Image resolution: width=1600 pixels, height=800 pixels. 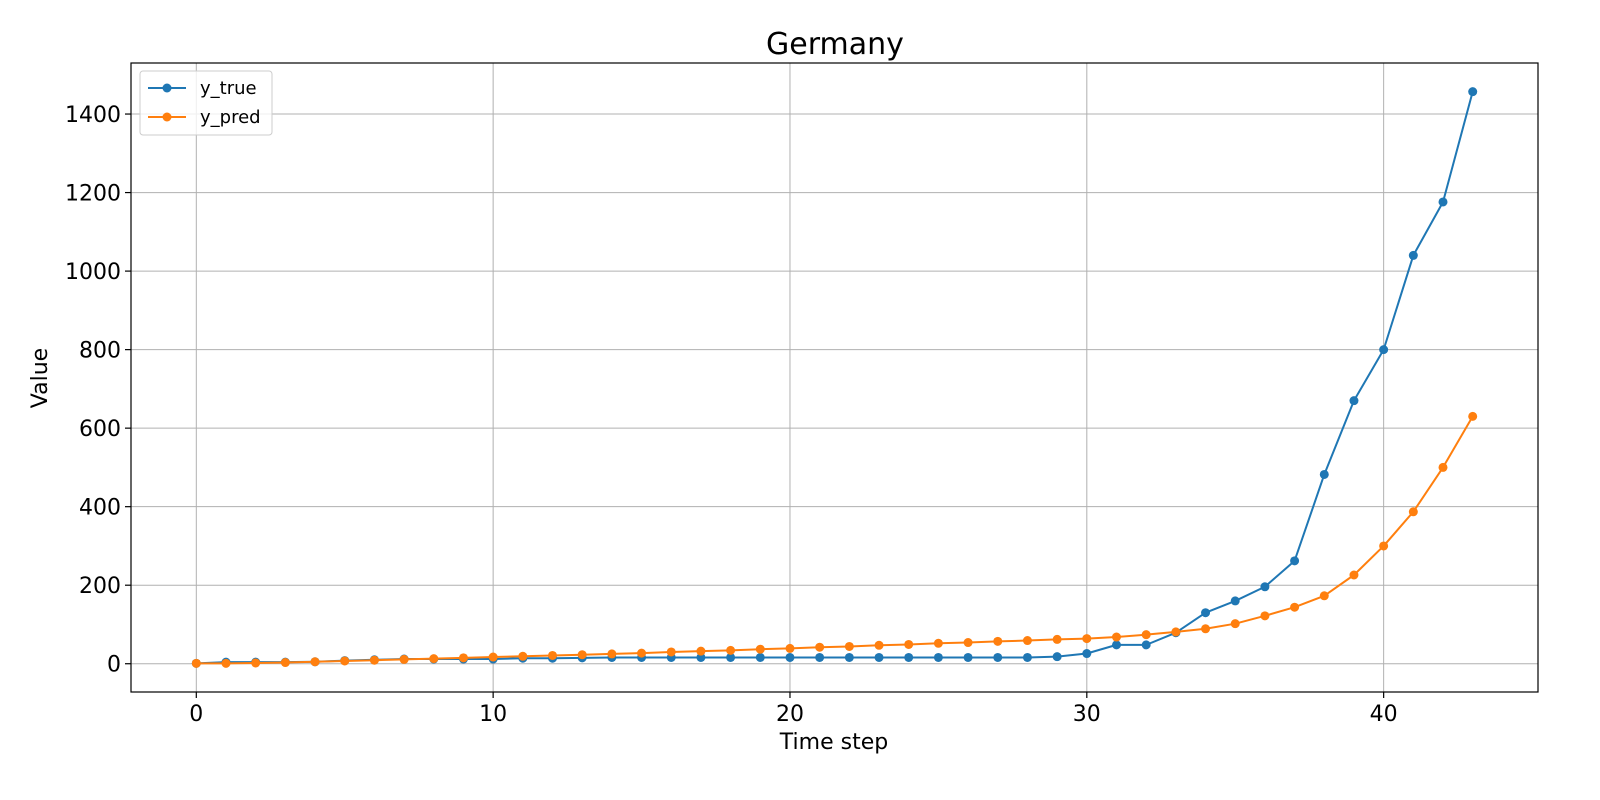 What do you see at coordinates (167, 88) in the screenshot?
I see `legend-marker-y_true` at bounding box center [167, 88].